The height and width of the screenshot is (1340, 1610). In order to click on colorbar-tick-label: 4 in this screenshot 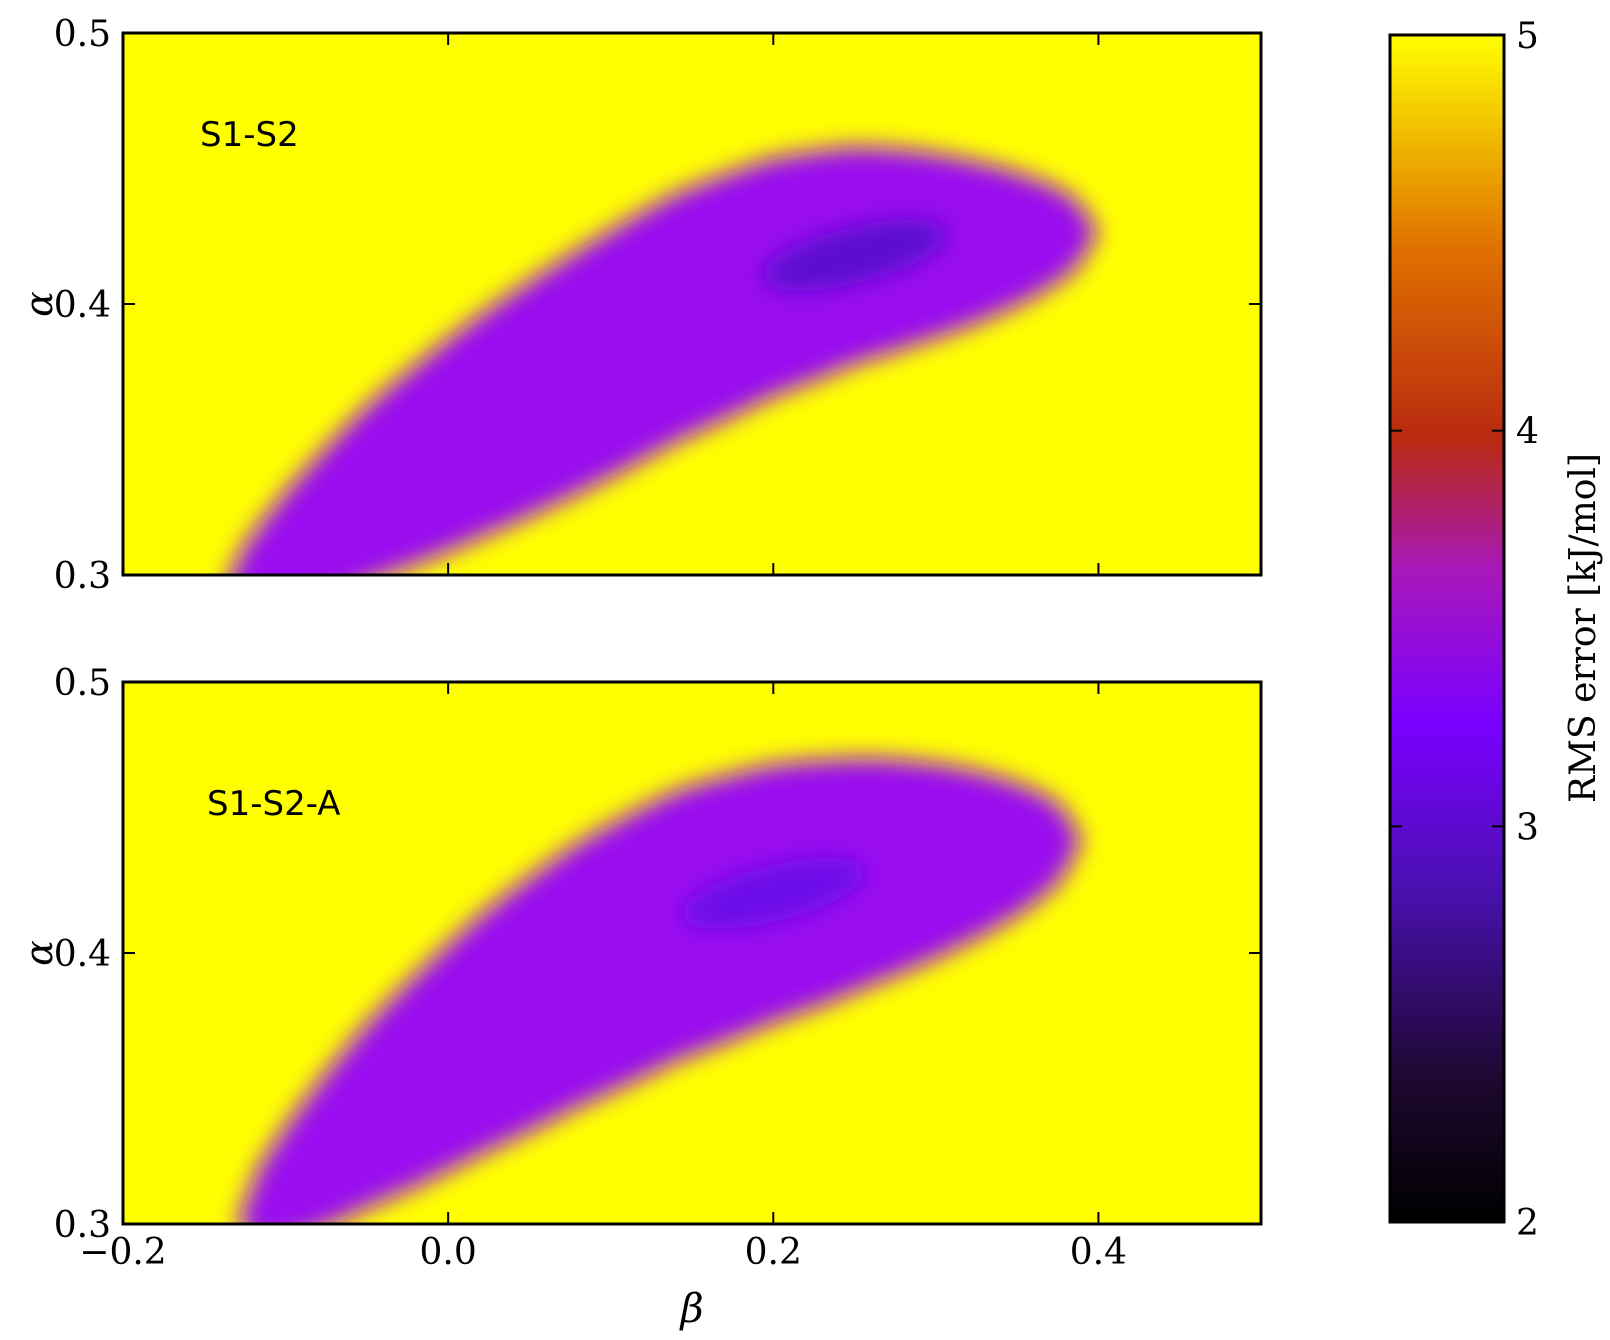, I will do `click(1527, 432)`.